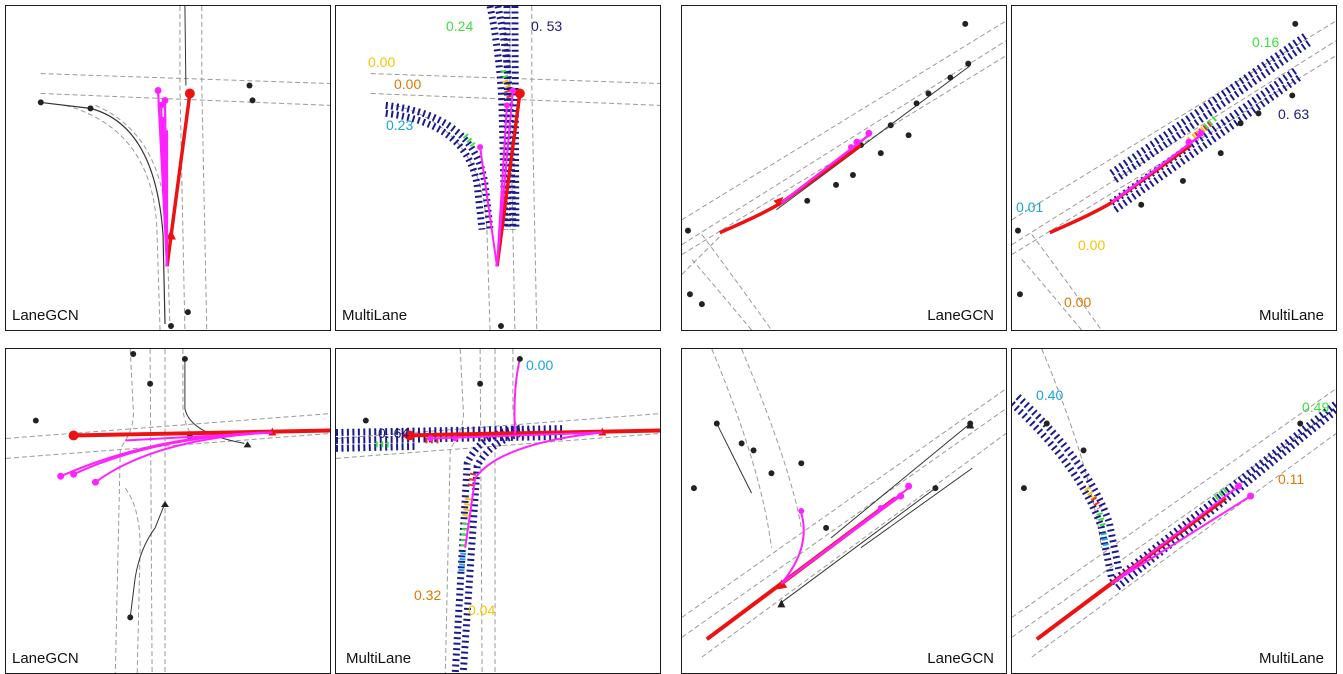 This screenshot has height=674, width=1343. What do you see at coordinates (1294, 114) in the screenshot?
I see `prob-label: 0. 63` at bounding box center [1294, 114].